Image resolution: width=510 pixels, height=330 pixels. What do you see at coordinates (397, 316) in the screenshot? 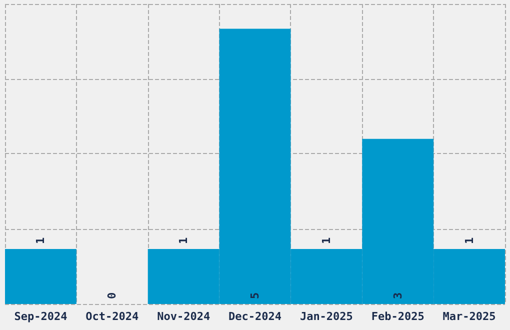
I see `x-tick-label: Feb-2025` at bounding box center [397, 316].